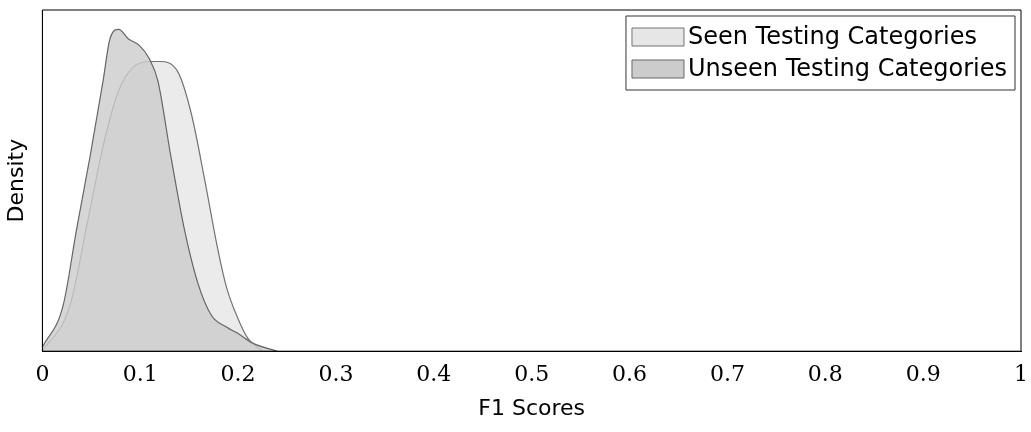  I want to click on legend-label: Unseen Testing Categories, so click(847, 68).